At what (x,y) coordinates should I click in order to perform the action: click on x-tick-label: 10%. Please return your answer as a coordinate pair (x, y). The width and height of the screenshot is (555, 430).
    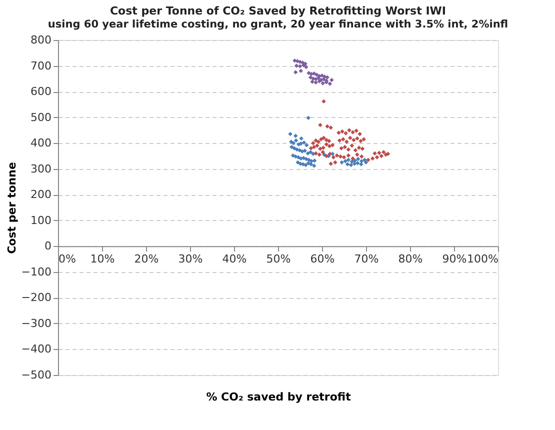
    Looking at the image, I should click on (102, 259).